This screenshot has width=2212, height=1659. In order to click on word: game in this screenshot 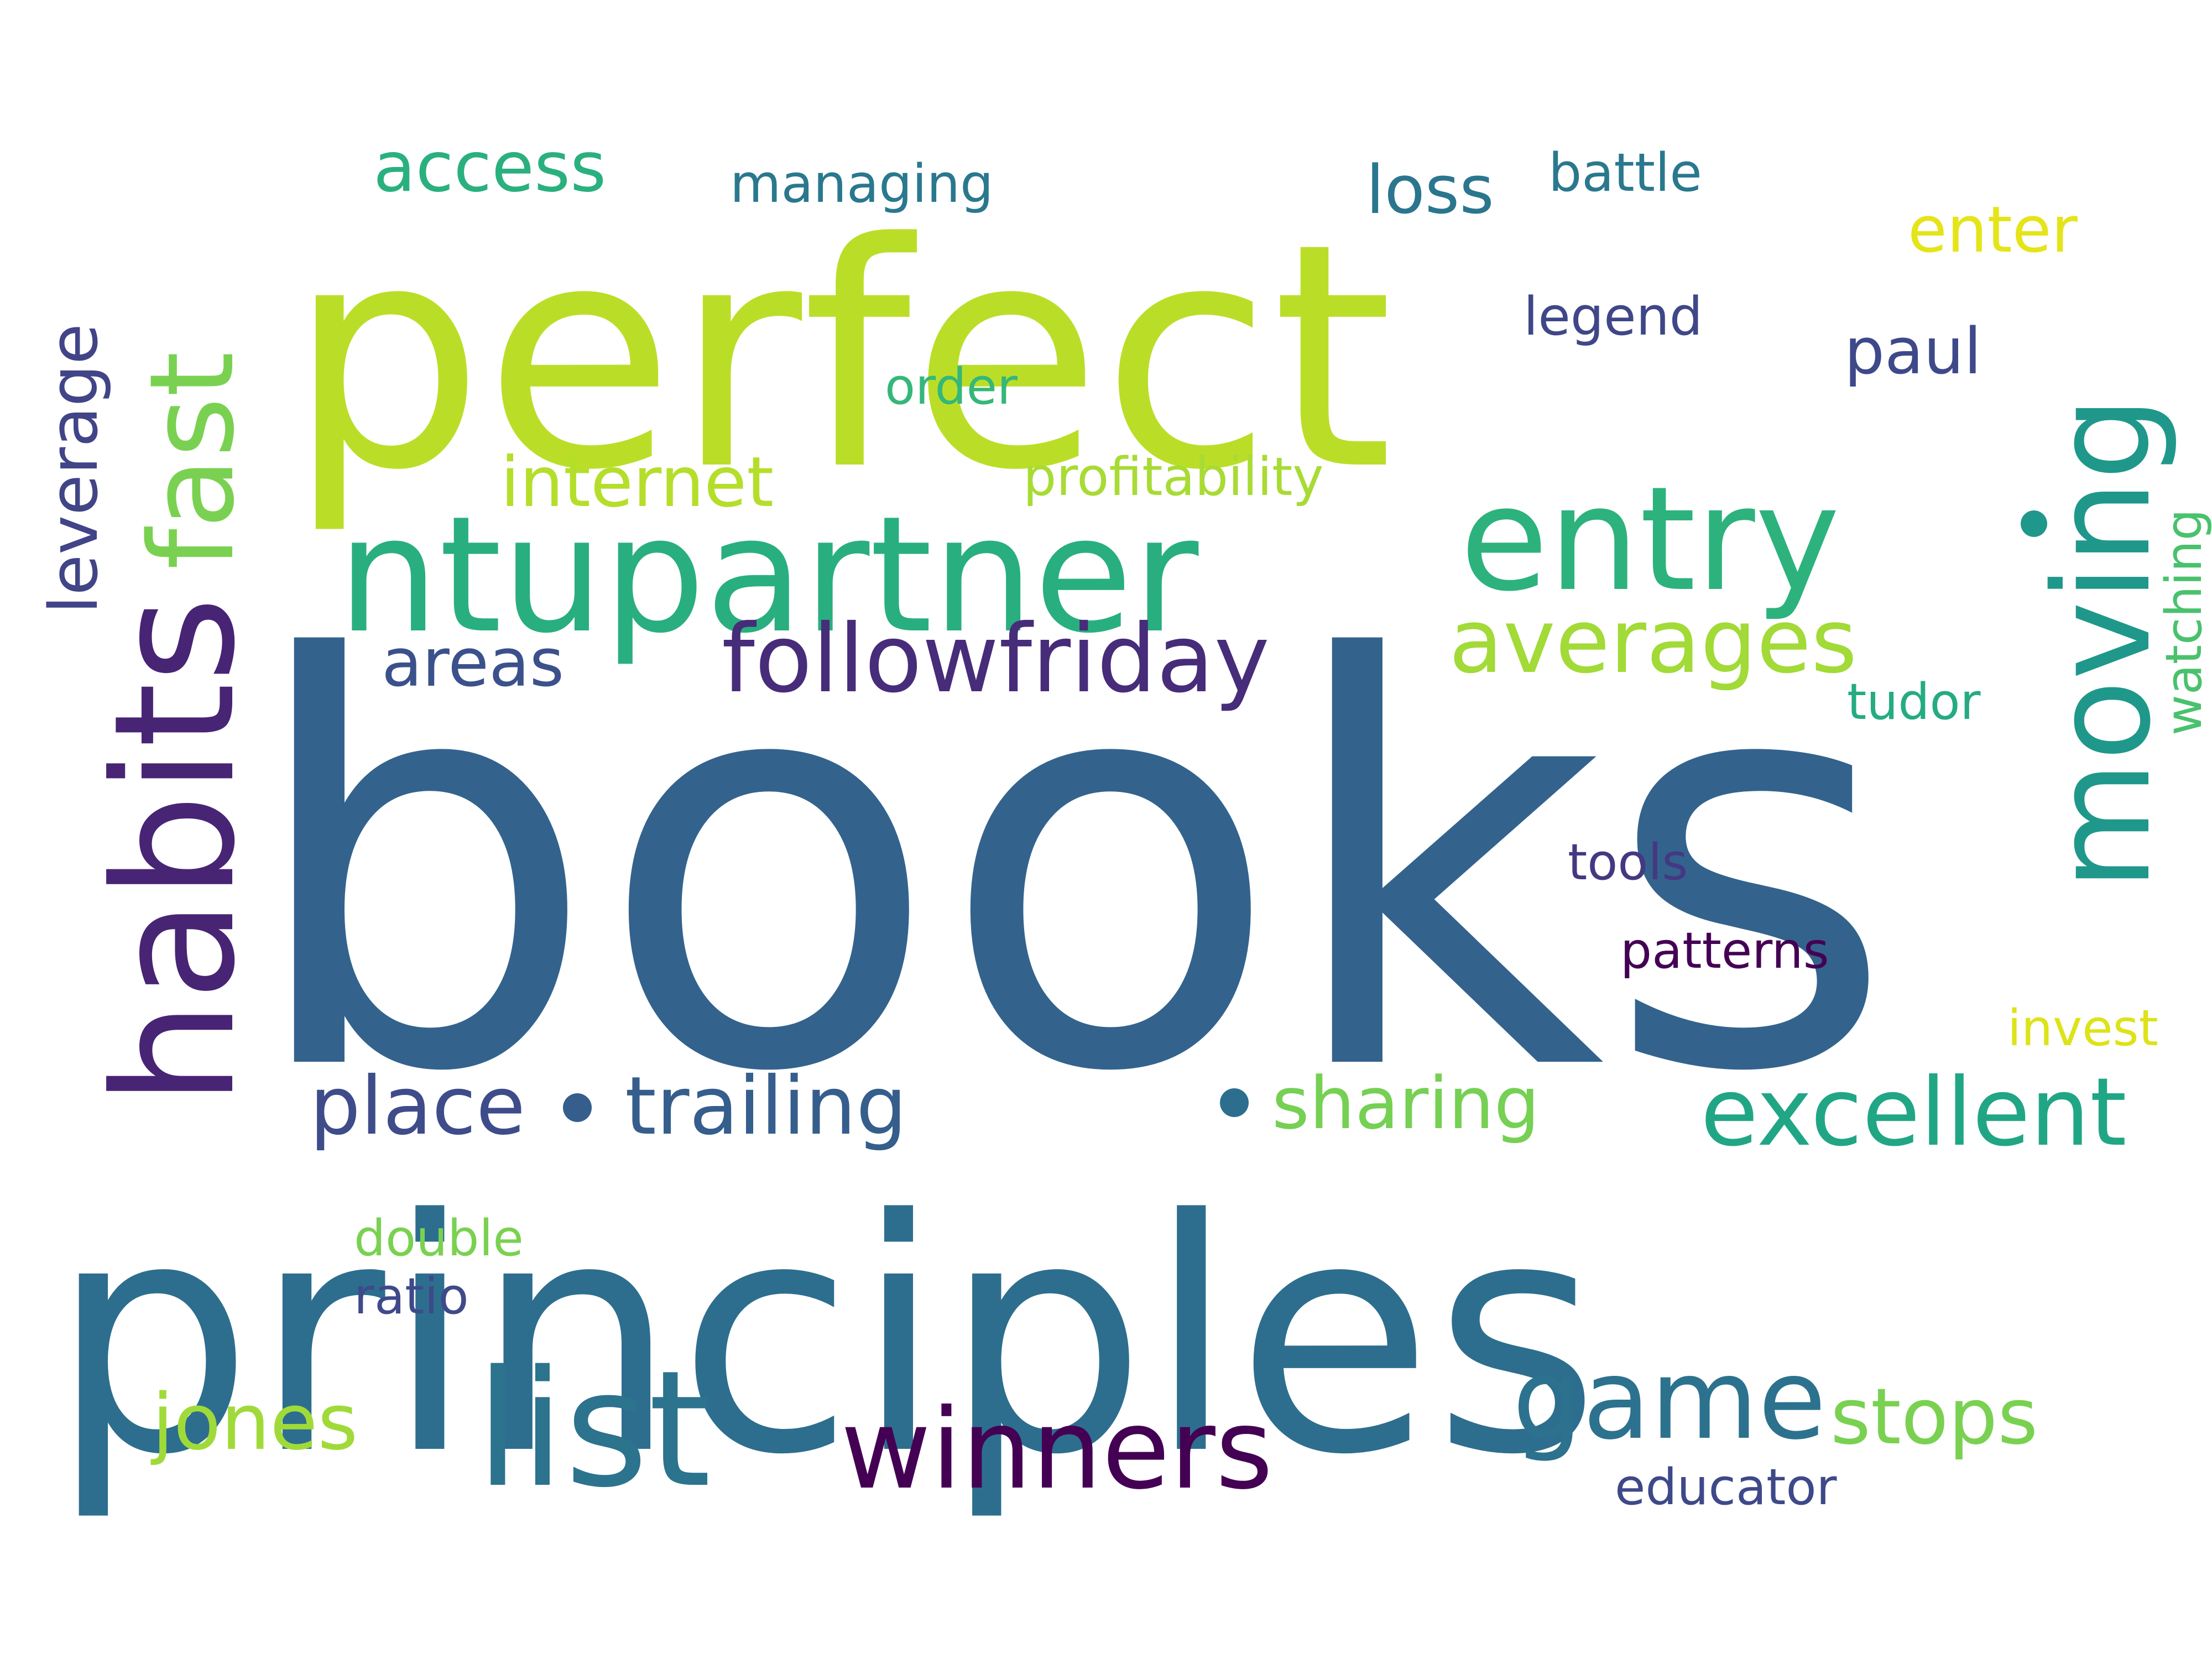, I will do `click(1669, 1400)`.